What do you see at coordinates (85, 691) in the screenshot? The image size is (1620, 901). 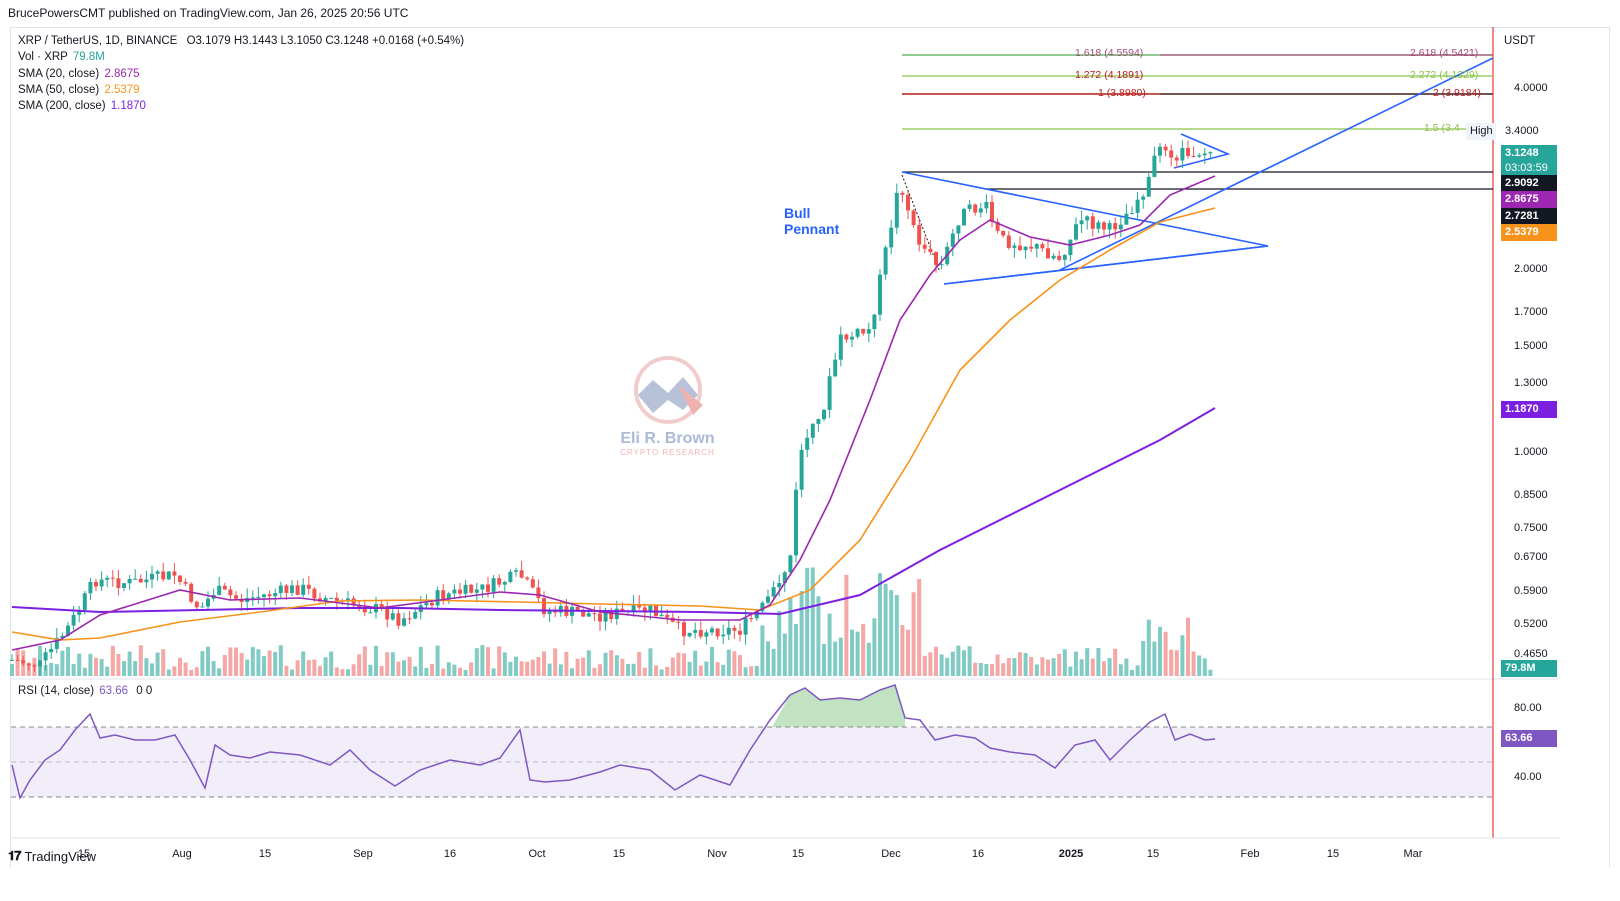 I see `legend-rsi-row: RSI (14, close) 63.66 0 0` at bounding box center [85, 691].